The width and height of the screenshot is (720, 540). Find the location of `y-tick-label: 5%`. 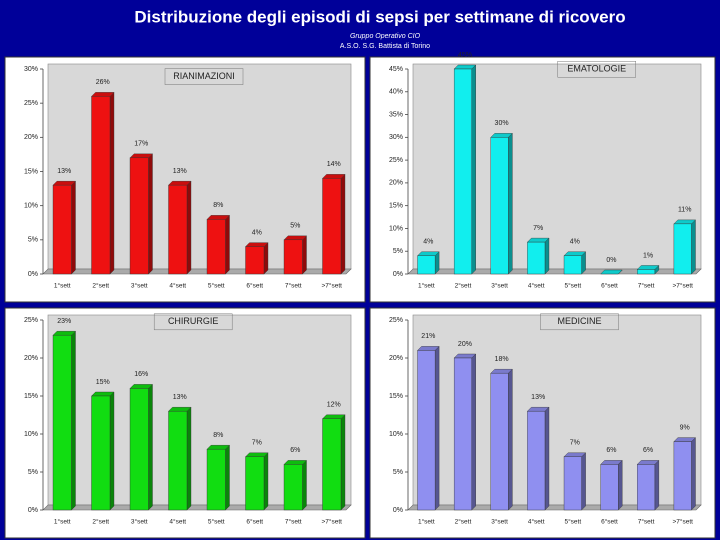

y-tick-label: 5% is located at coordinates (33, 240).